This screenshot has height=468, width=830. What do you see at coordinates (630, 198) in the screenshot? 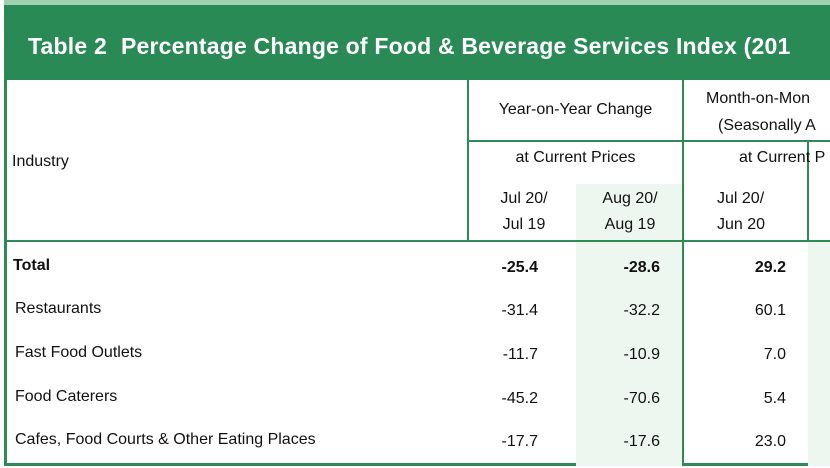
I see `period-2-line1: Aug 20/` at bounding box center [630, 198].